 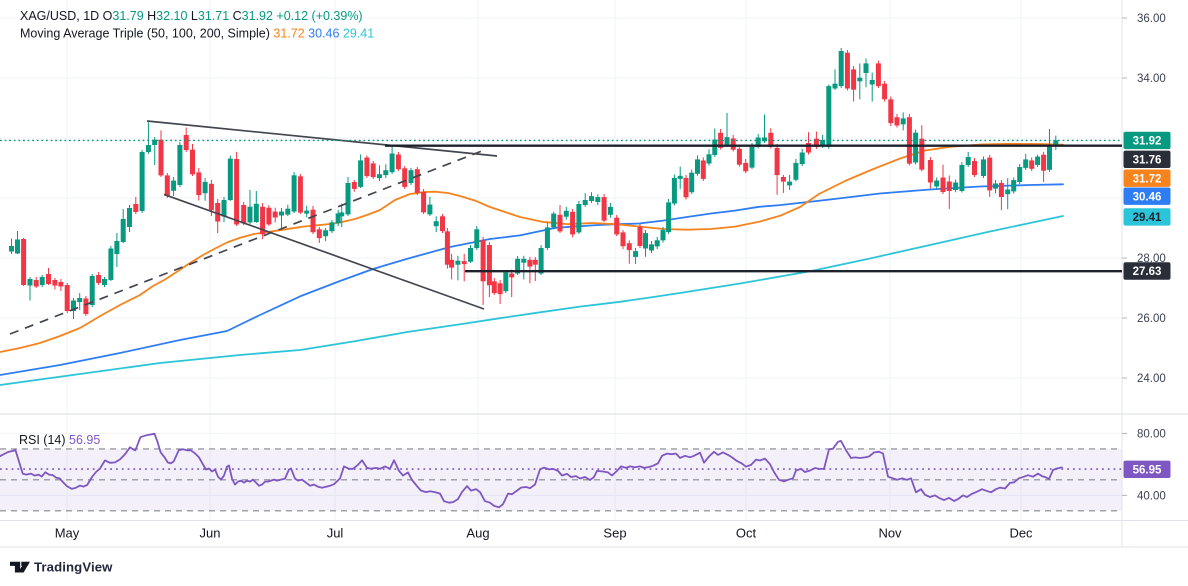 I want to click on svg-text: 24.00, so click(x=1151, y=379).